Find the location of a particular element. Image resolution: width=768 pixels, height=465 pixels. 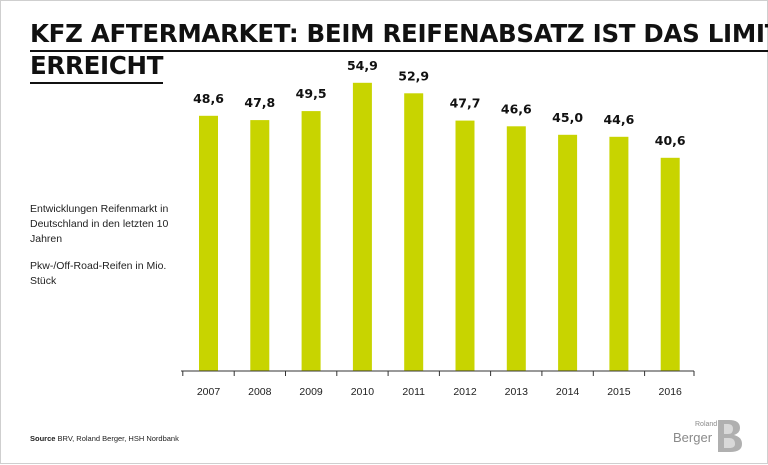

value-label-2016: 40,6 is located at coordinates (670, 140).